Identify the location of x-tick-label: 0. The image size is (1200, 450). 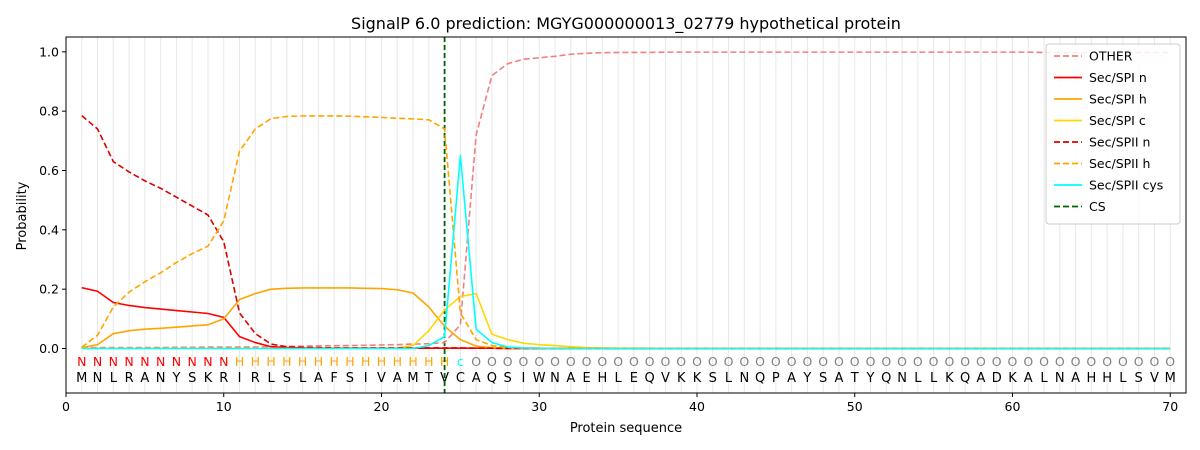
(66, 406).